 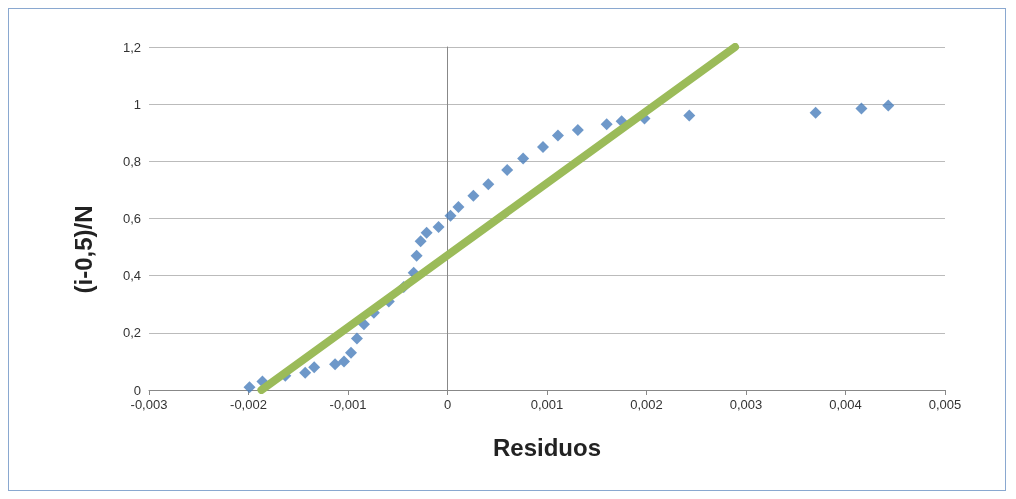 I want to click on y-tick-label: 0,4, so click(x=131, y=276).